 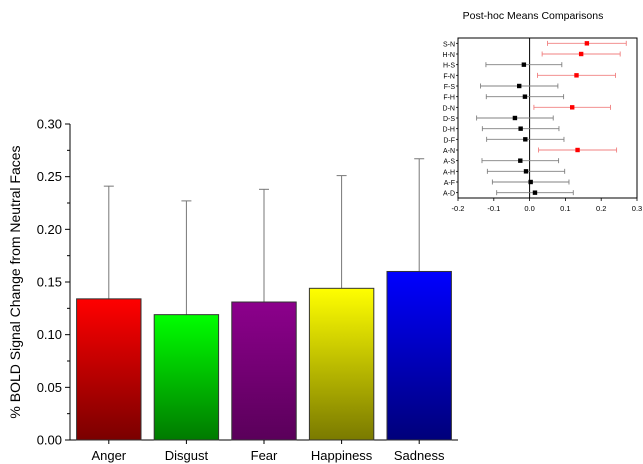 What do you see at coordinates (49, 440) in the screenshot?
I see `main-y-tick-label: 0.00` at bounding box center [49, 440].